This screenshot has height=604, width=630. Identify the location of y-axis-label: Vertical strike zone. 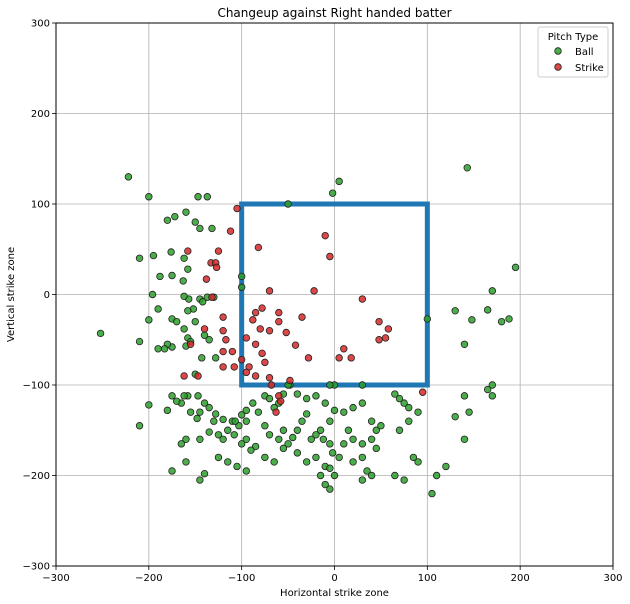
(11, 294).